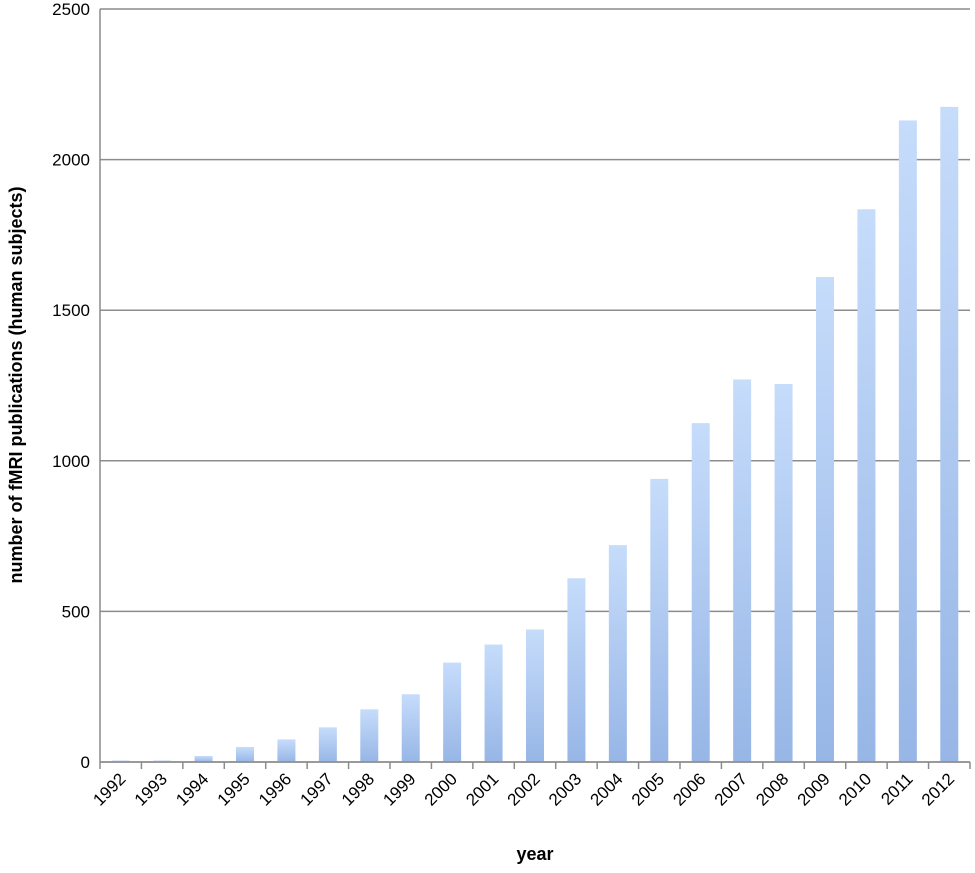 The width and height of the screenshot is (975, 873). I want to click on bar-2011, so click(907, 441).